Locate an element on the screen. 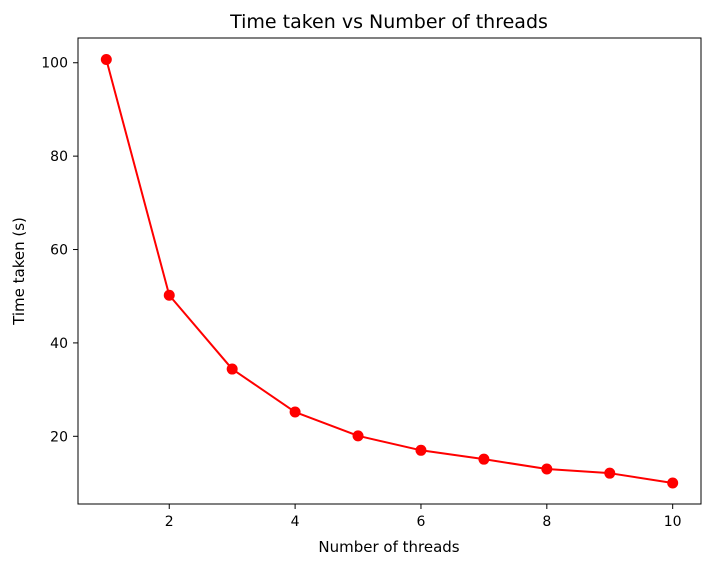  y-axis: 20 40 60 80 100 is located at coordinates (59, 250).